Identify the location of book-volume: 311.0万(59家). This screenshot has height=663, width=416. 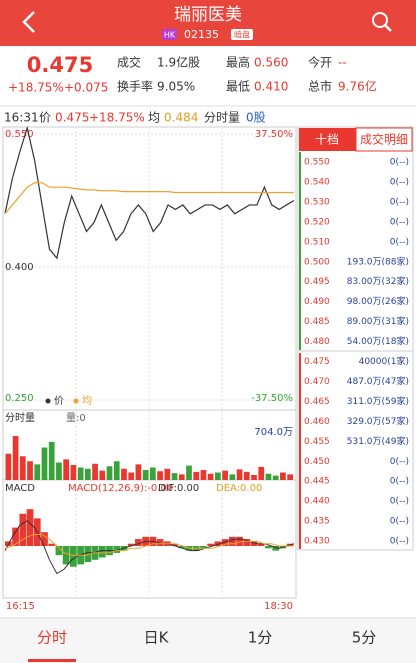
(378, 401).